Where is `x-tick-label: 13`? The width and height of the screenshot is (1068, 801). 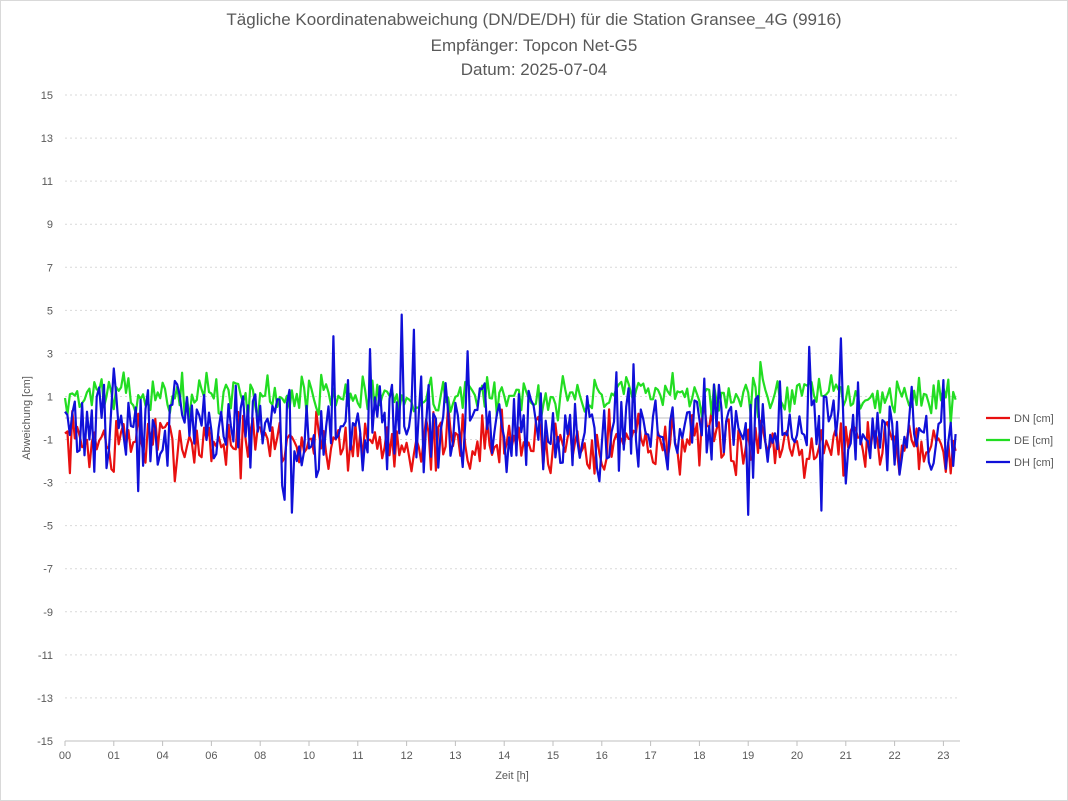
x-tick-label: 13 is located at coordinates (455, 756).